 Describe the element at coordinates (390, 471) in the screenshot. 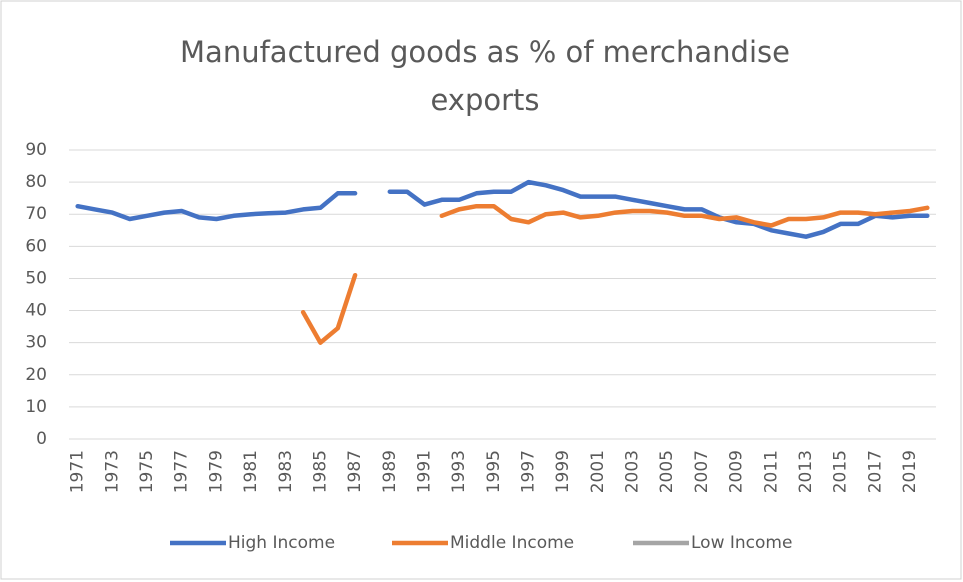

I see `x-tick-label: 1989` at that location.